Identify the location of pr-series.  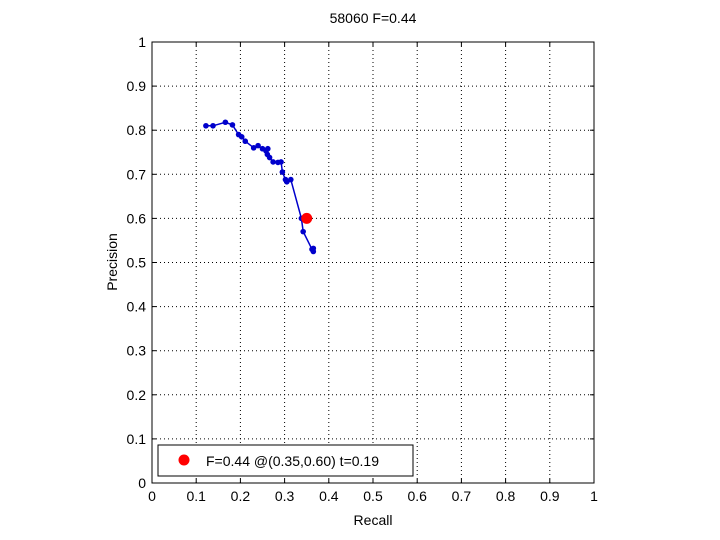
(260, 187).